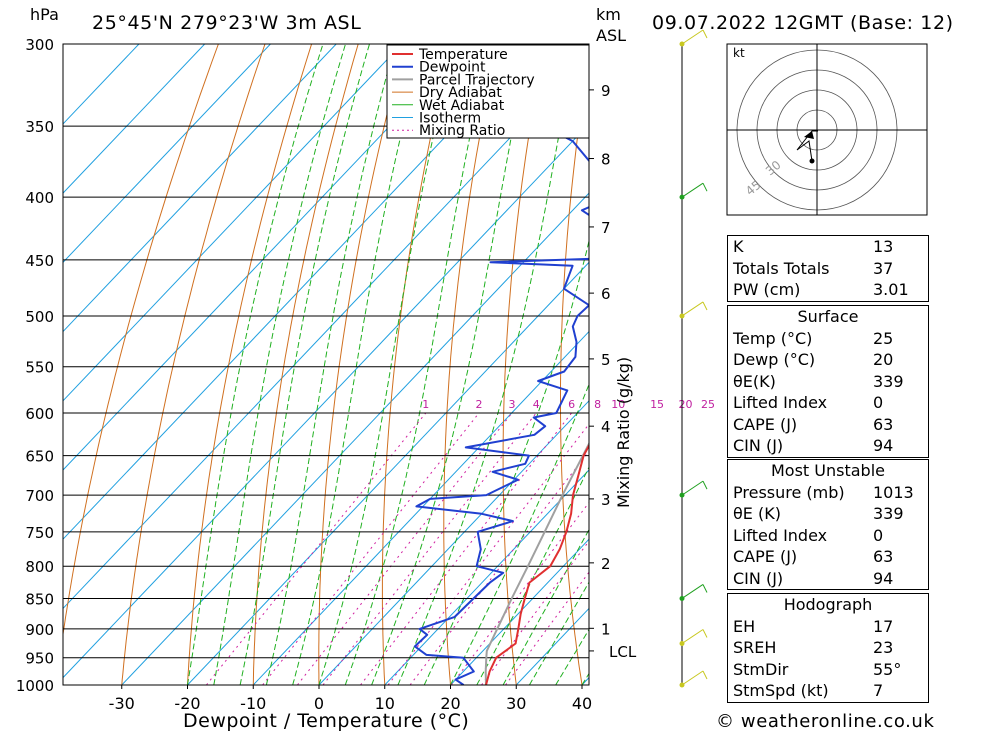 This screenshot has height=733, width=1000. I want to click on height-axis: 9 8 7 6 5 4 3 2 1 LCL, so click(613, 371).